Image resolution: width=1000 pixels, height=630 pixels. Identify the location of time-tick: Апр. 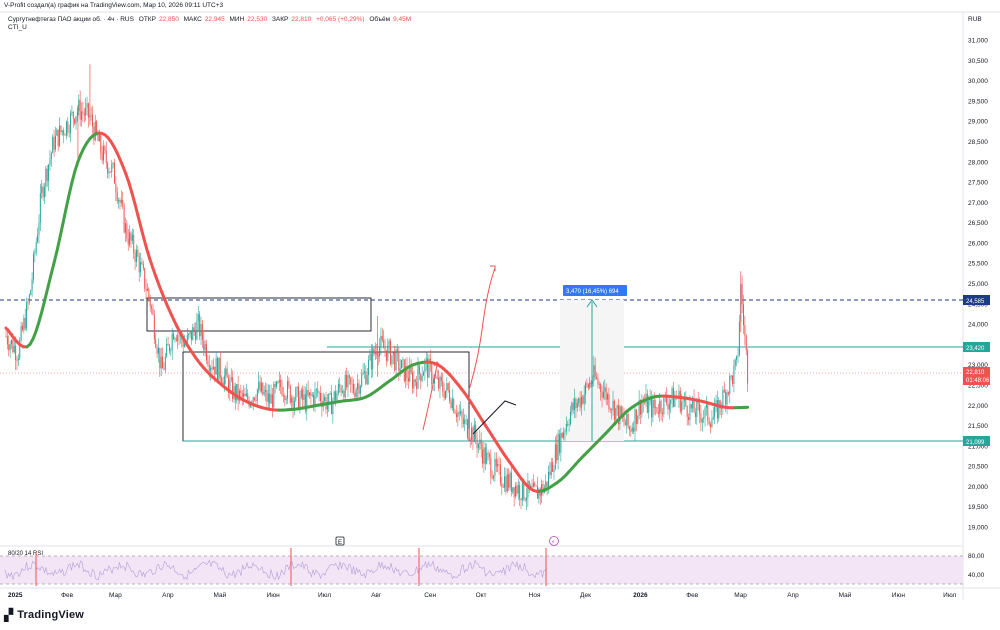
(793, 595).